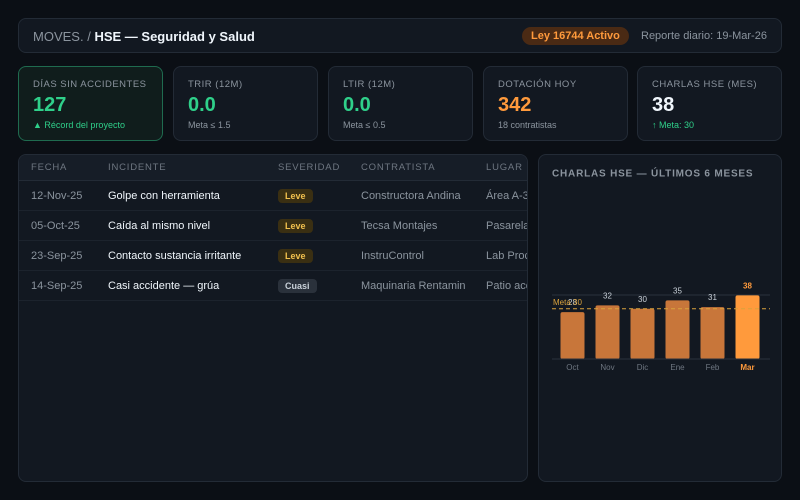 Image resolution: width=800 pixels, height=500 pixels. What do you see at coordinates (709, 103) in the screenshot?
I see `kpi-card: CHARLAS HSE (MES) 38 ↑ Meta: 30` at bounding box center [709, 103].